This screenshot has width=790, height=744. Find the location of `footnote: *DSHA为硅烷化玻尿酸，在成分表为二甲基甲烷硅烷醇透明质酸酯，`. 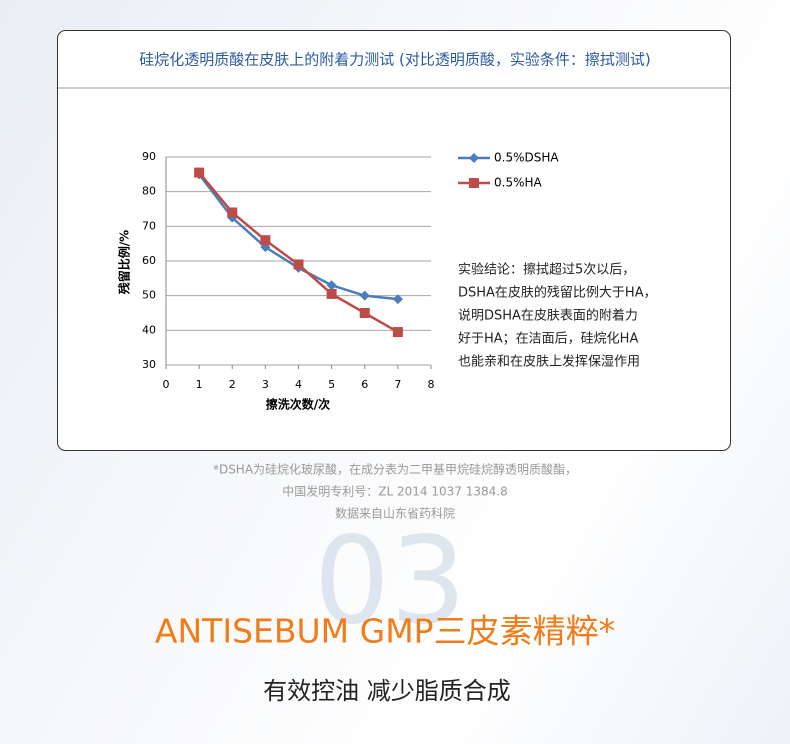

footnote: *DSHA为硅烷化玻尿酸，在成分表为二甲基甲烷硅烷醇透明质酸酯， is located at coordinates (395, 469).